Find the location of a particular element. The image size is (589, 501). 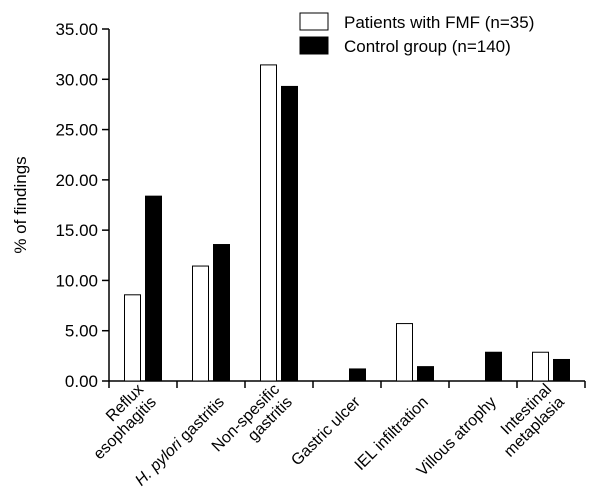

y-tick-label: 20.00 is located at coordinates (76, 180).